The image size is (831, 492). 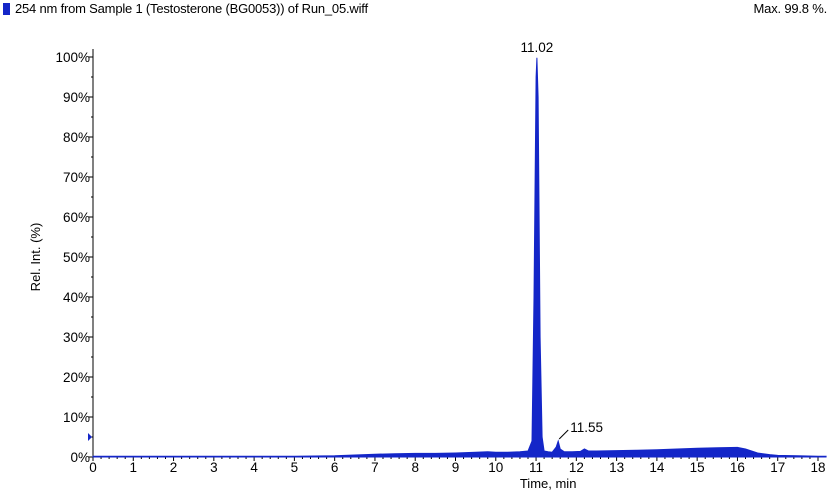 What do you see at coordinates (35, 257) in the screenshot?
I see `y-axis-title: Rel. Int. (%)` at bounding box center [35, 257].